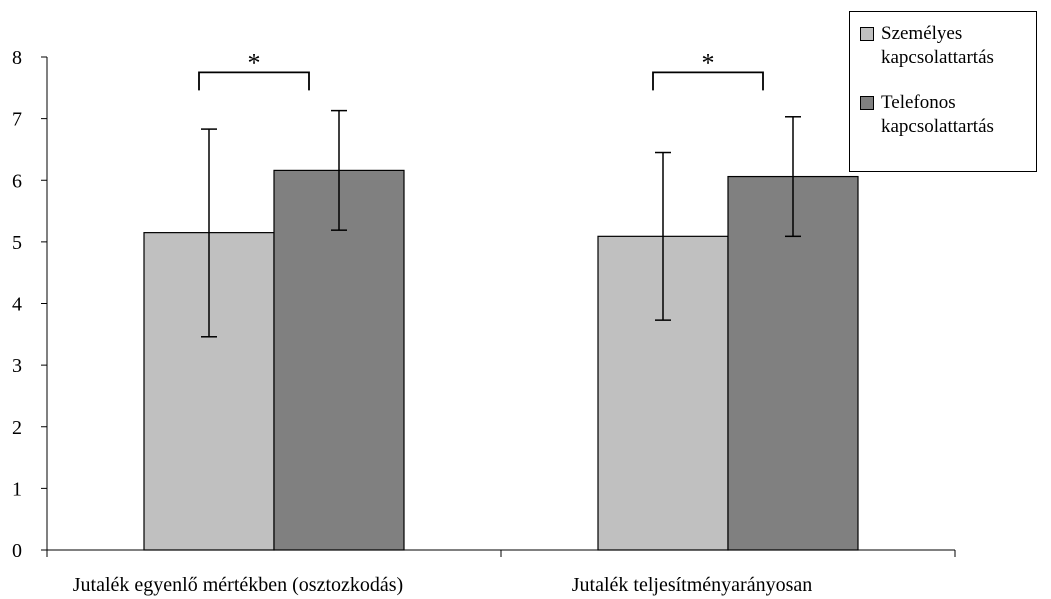 Image resolution: width=1051 pixels, height=599 pixels. What do you see at coordinates (937, 46) in the screenshot?
I see `legend-label-szemelyes: Személyes kapcsolattartás` at bounding box center [937, 46].